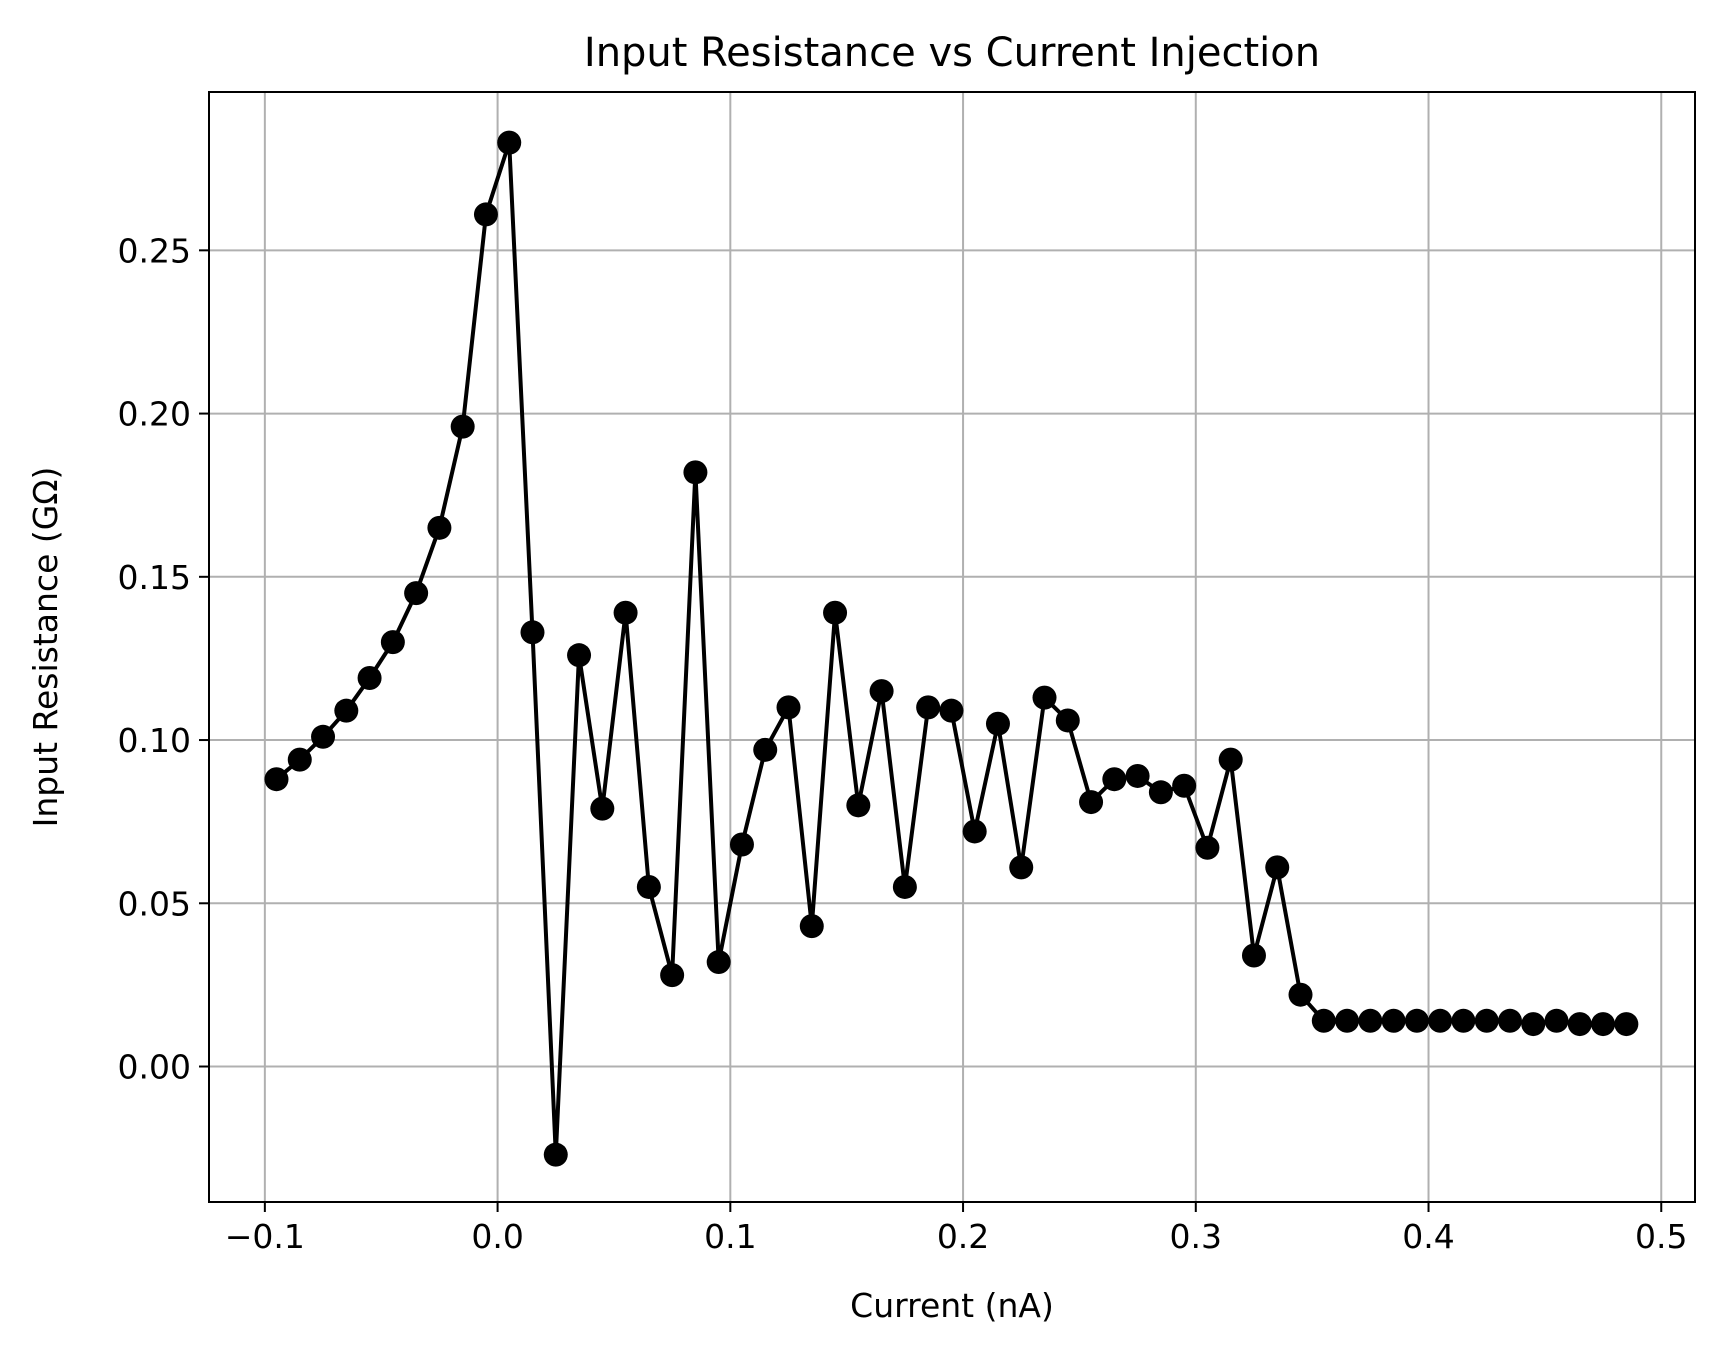  Describe the element at coordinates (963, 1236) in the screenshot. I see `x-tick-label: 0.2` at that location.